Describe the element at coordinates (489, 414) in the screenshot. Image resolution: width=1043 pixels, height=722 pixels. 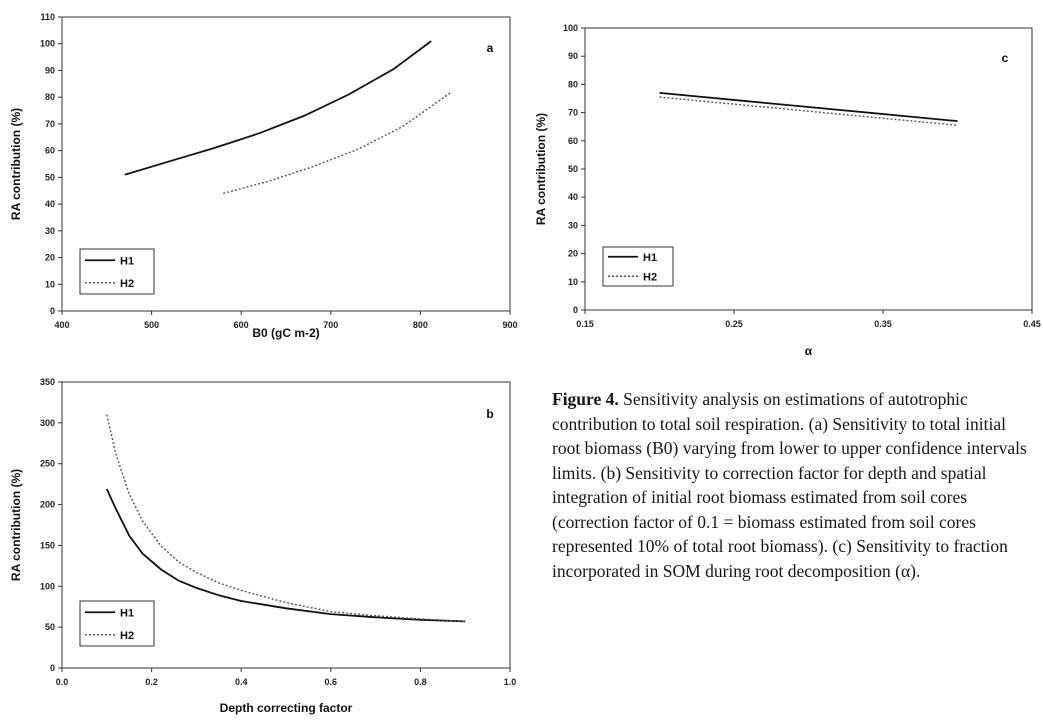
I see `panel-label: b` at that location.